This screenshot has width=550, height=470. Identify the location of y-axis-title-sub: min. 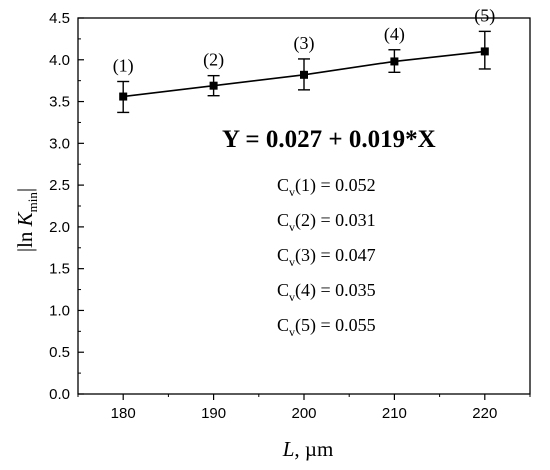
(32, 202).